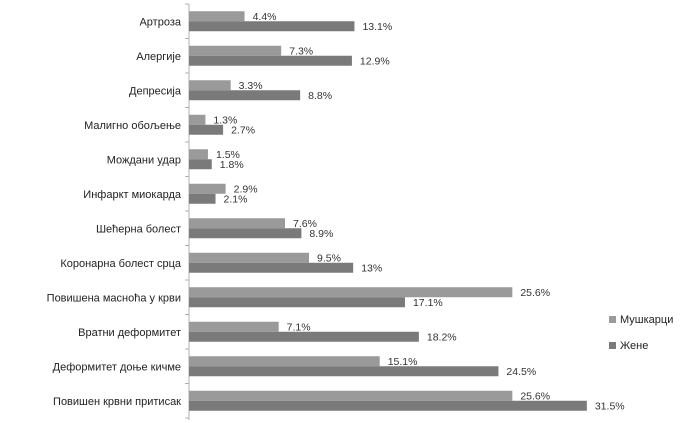 This screenshot has height=423, width=700. I want to click on data-label: 12.9%, so click(375, 61).